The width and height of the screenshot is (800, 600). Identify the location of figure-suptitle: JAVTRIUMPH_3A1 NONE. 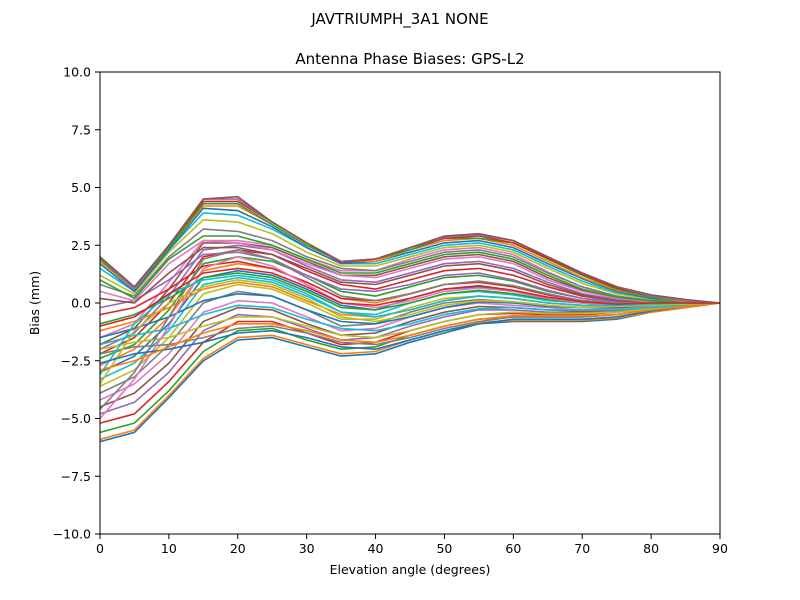
(399, 19).